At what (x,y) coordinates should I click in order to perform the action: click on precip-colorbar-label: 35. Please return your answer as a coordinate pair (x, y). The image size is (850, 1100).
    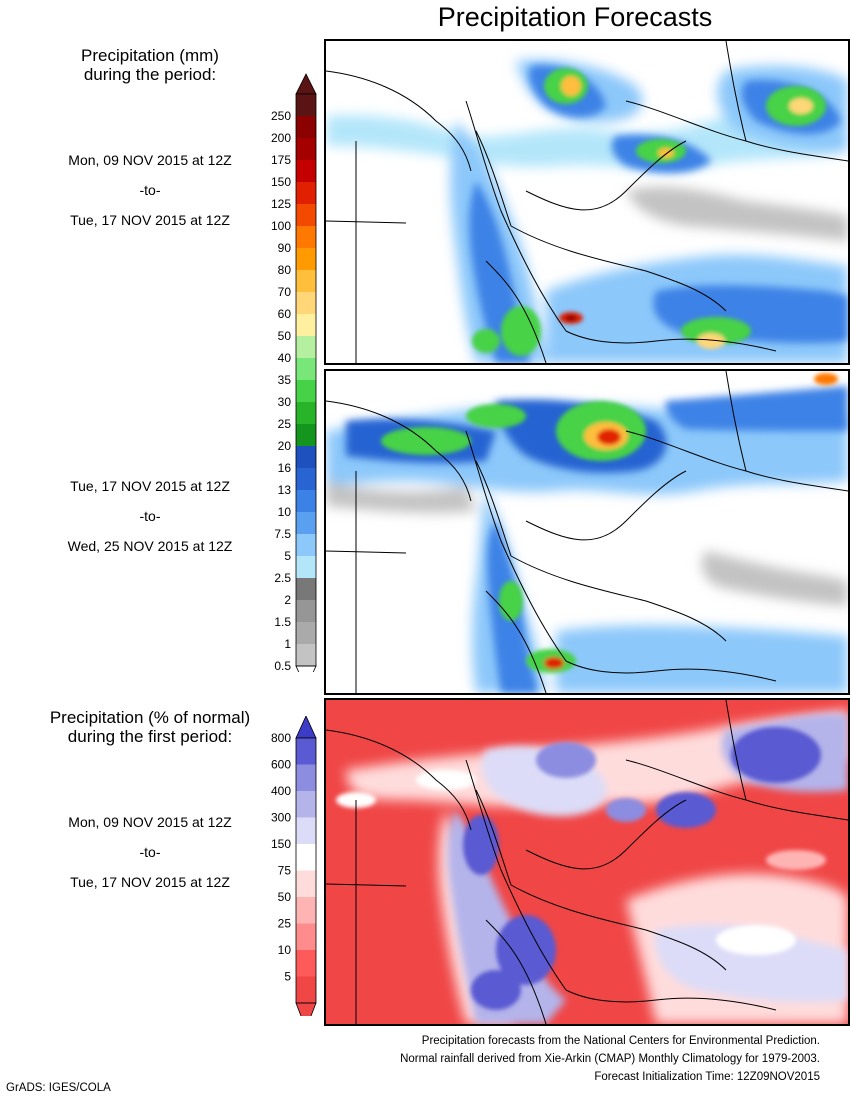
    Looking at the image, I should click on (285, 380).